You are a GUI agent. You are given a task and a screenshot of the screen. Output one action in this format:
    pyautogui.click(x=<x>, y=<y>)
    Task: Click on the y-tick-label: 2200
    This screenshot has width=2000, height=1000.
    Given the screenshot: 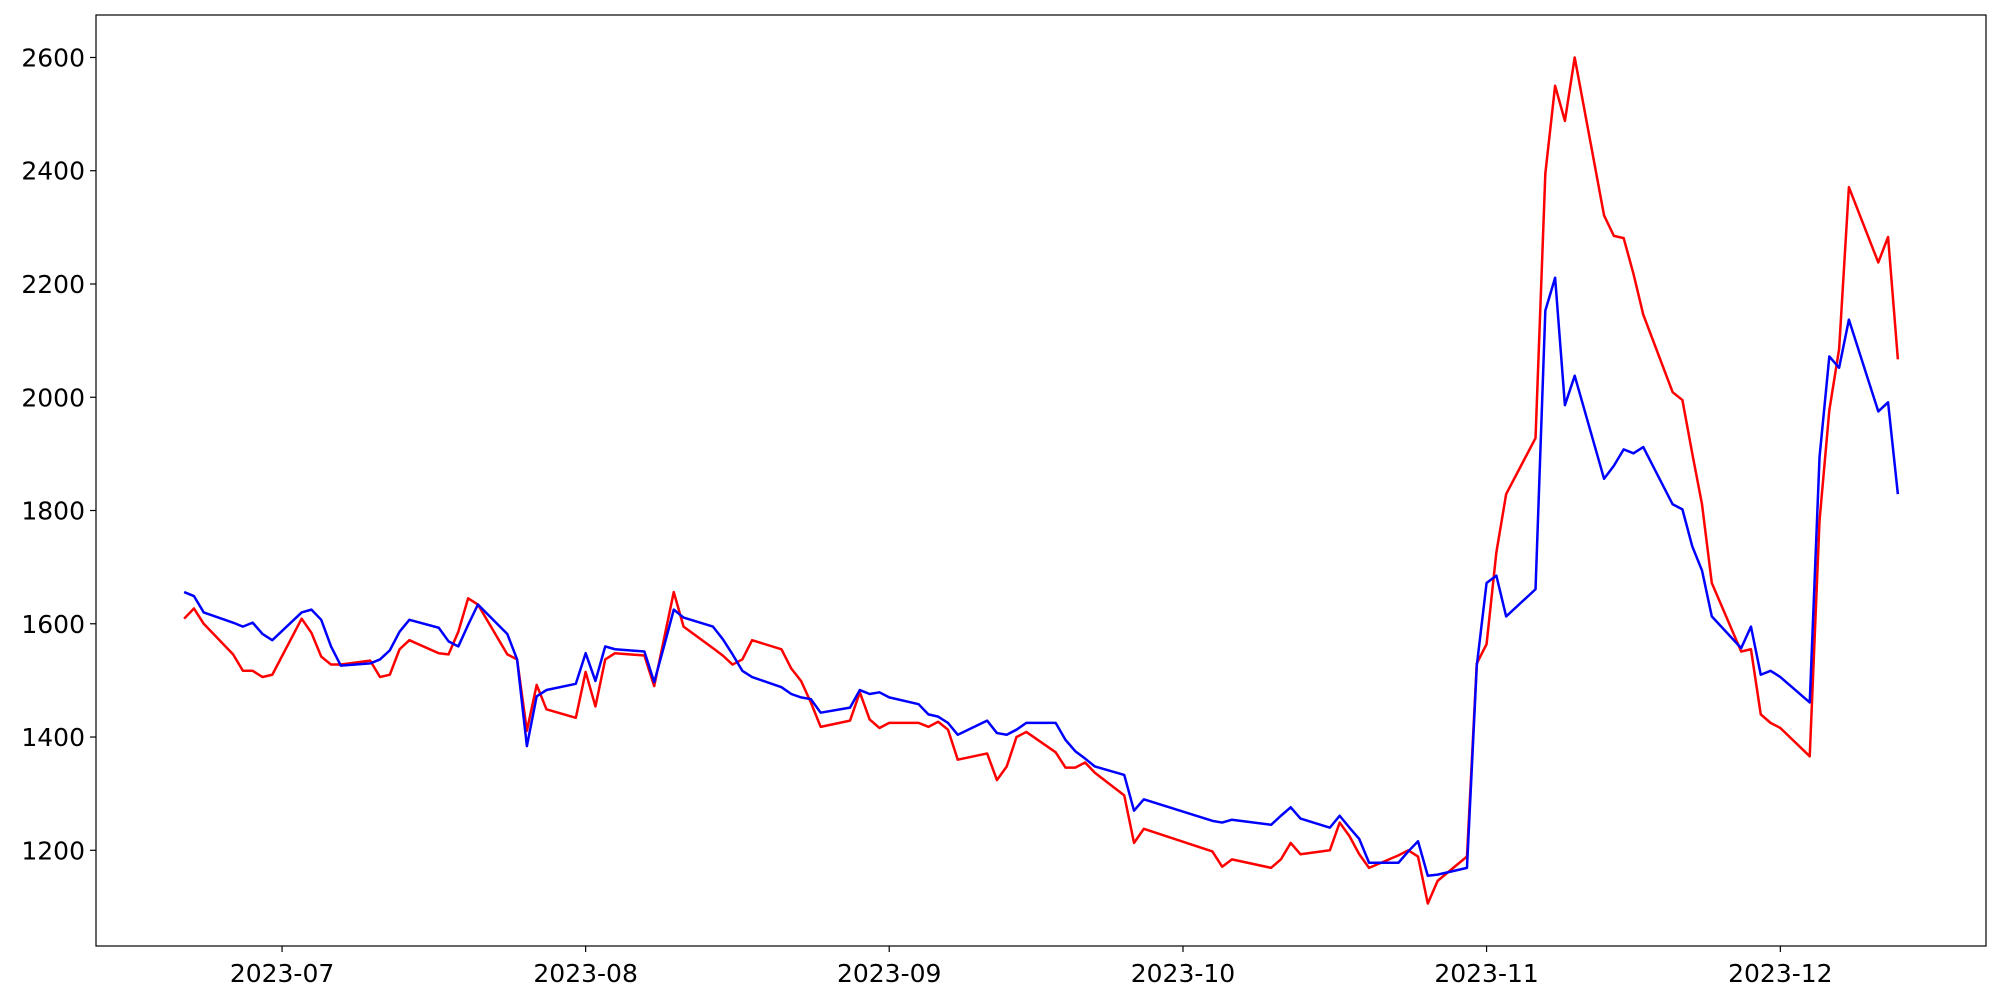 What is the action you would take?
    pyautogui.click(x=53, y=284)
    